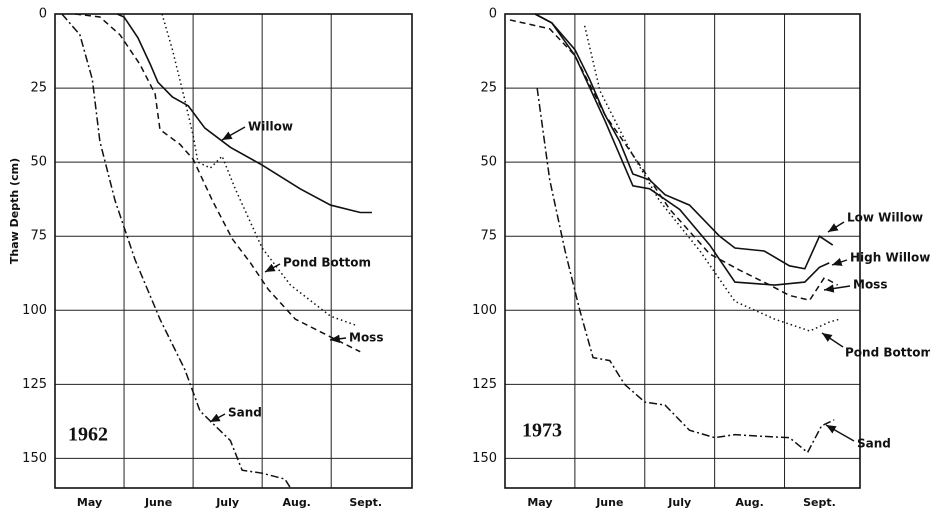  Describe the element at coordinates (885, 218) in the screenshot. I see `series-label: Low Willow` at that location.